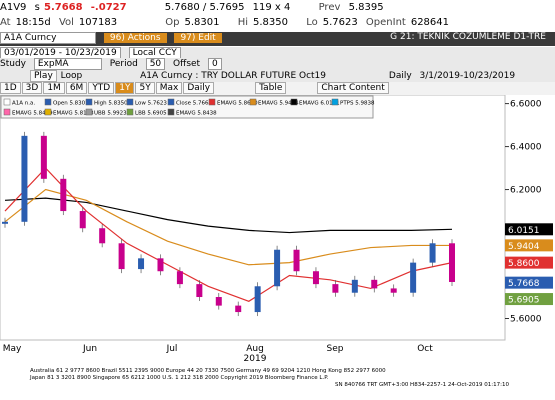 This screenshot has width=555, height=400. I want to click on y-tick-label: 6.6000, so click(526, 105).